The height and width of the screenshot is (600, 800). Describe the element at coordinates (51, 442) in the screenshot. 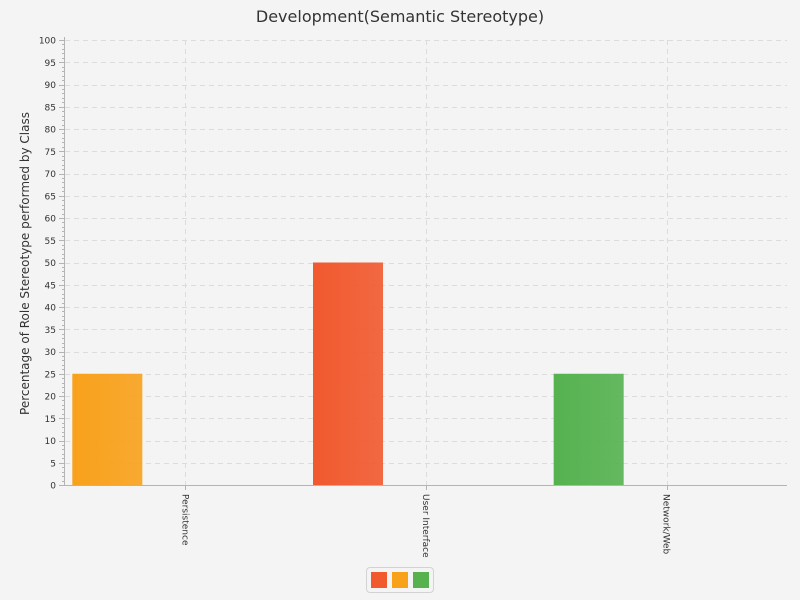

I see `y-tick-label: 10` at that location.